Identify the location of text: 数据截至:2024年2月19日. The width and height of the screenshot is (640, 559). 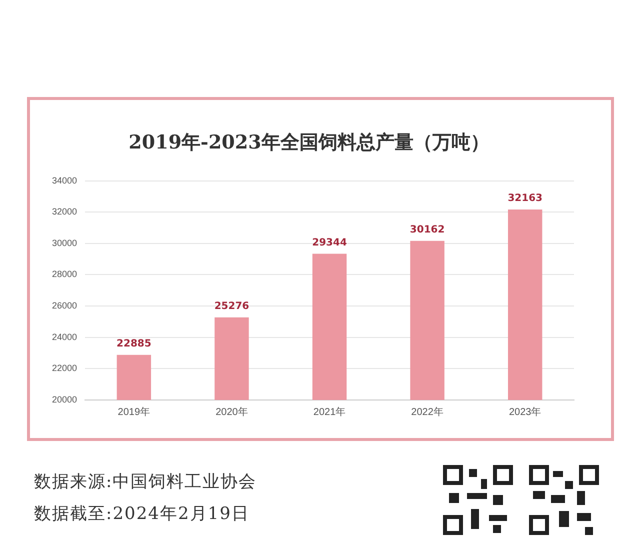
(142, 514).